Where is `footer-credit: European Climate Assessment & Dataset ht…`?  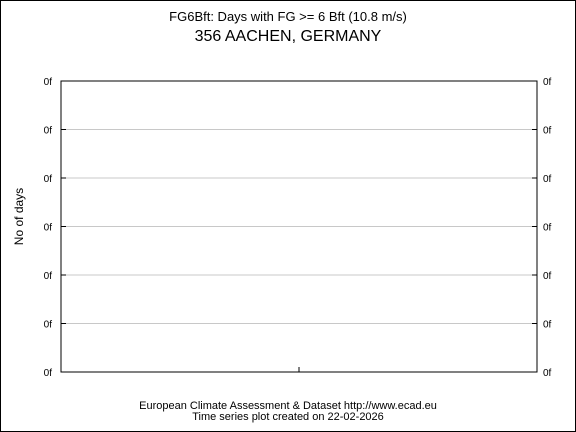 footer-credit: European Climate Assessment & Dataset ht… is located at coordinates (288, 406).